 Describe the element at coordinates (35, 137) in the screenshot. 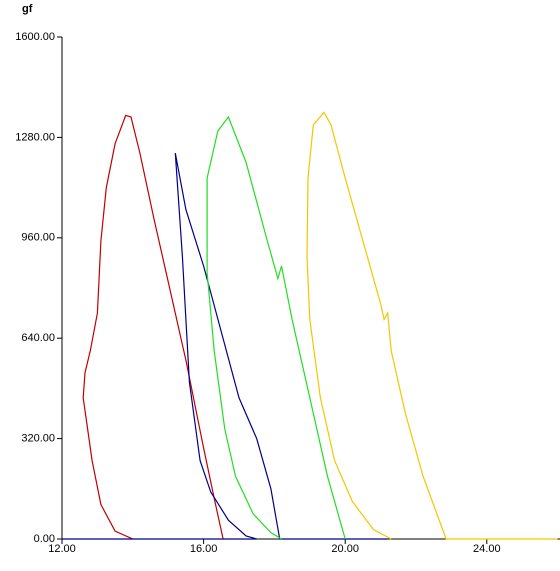

I see `y-tick-label: 1280.00` at that location.